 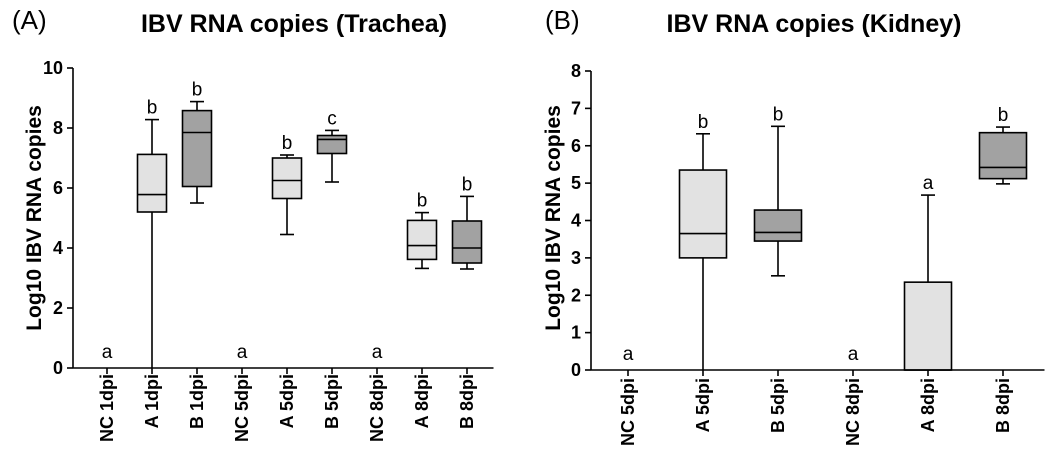 I want to click on kidney-chart-title: IBV RNA copies (Kidney), so click(x=814, y=24).